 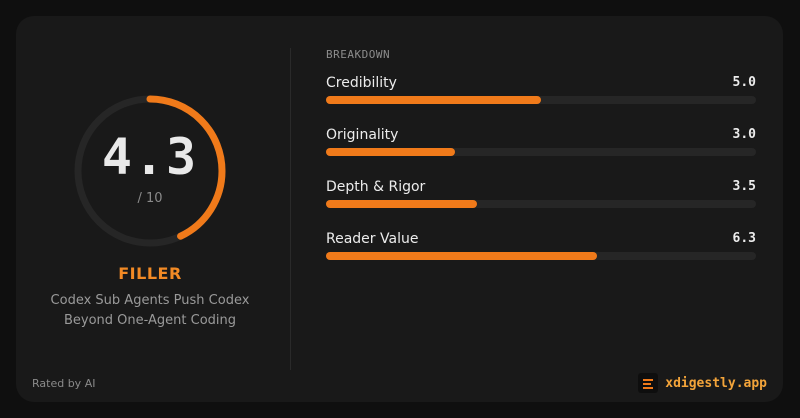 I want to click on panel-divider, so click(x=290, y=209).